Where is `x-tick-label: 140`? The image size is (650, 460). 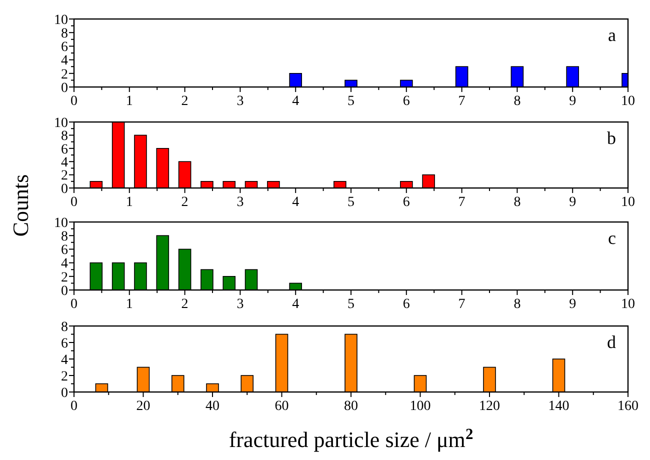 x-tick-label: 140 is located at coordinates (559, 406).